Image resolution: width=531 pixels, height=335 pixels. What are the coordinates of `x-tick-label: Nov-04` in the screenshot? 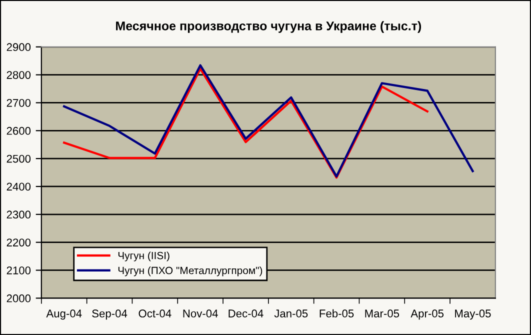 It's located at (200, 314).